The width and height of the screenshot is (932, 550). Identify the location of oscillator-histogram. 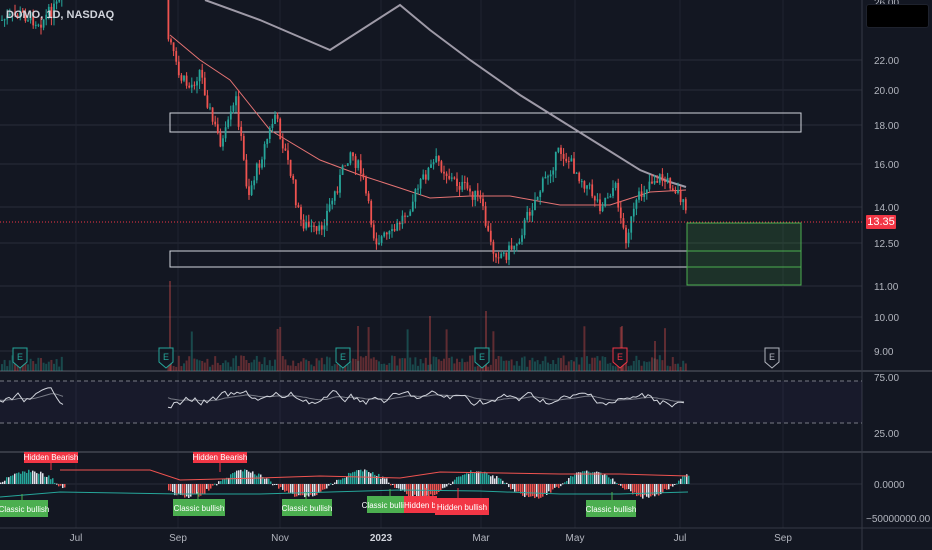
(345, 484).